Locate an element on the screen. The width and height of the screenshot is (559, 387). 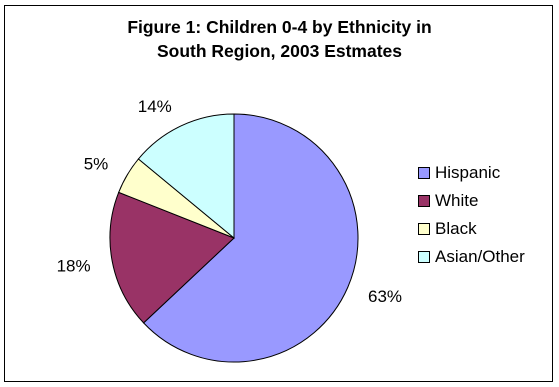
legend-label: Asian/Other is located at coordinates (480, 256).